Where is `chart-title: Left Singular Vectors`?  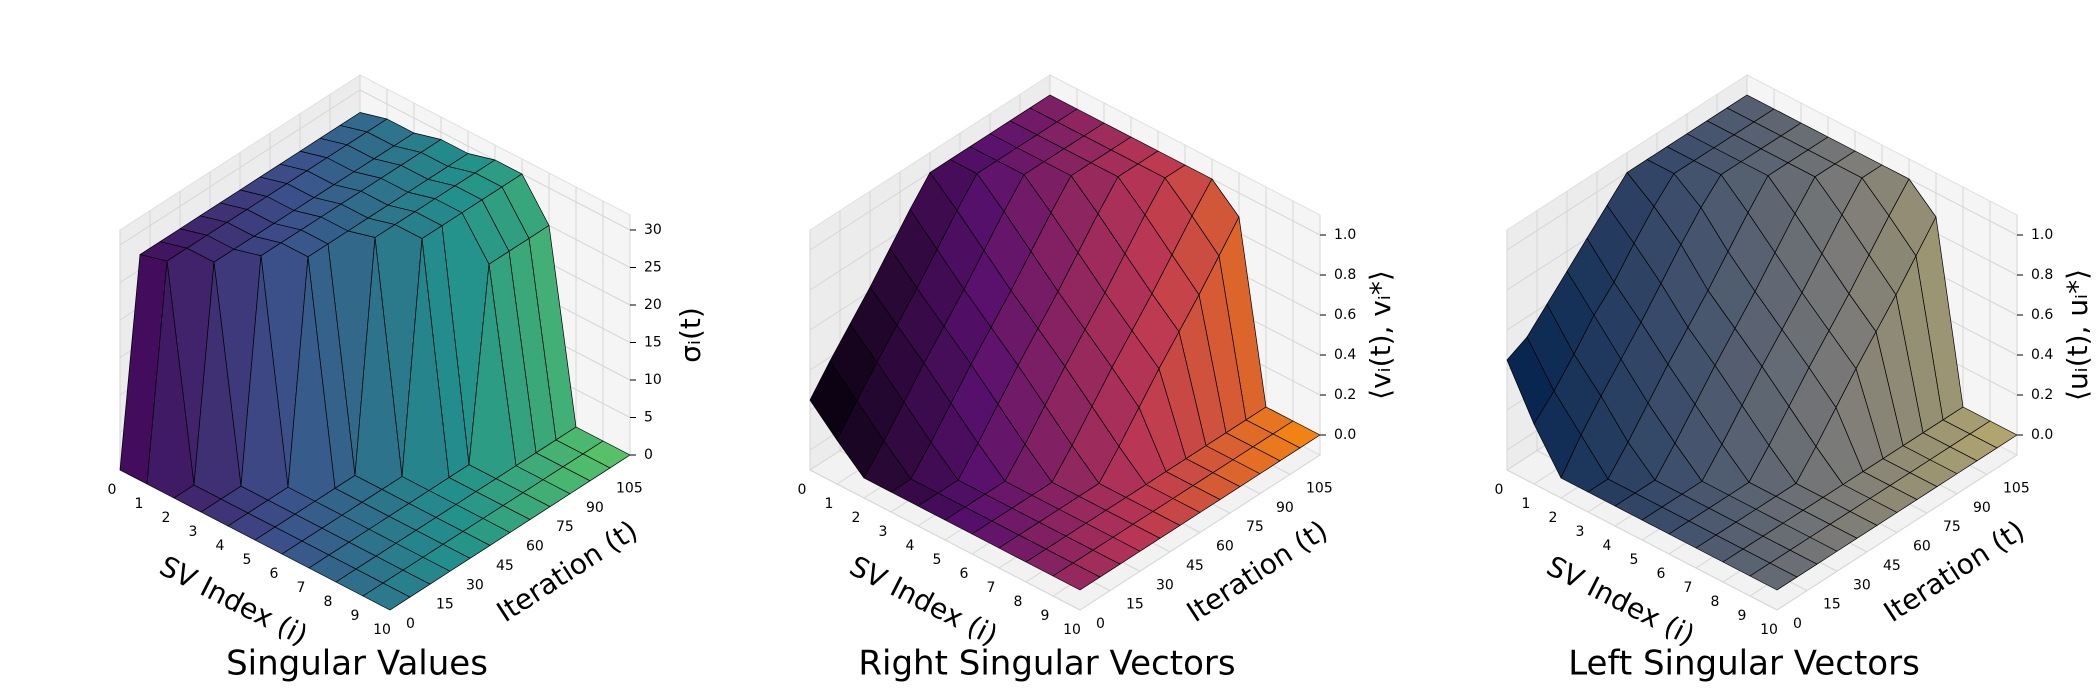 chart-title: Left Singular Vectors is located at coordinates (1744, 664).